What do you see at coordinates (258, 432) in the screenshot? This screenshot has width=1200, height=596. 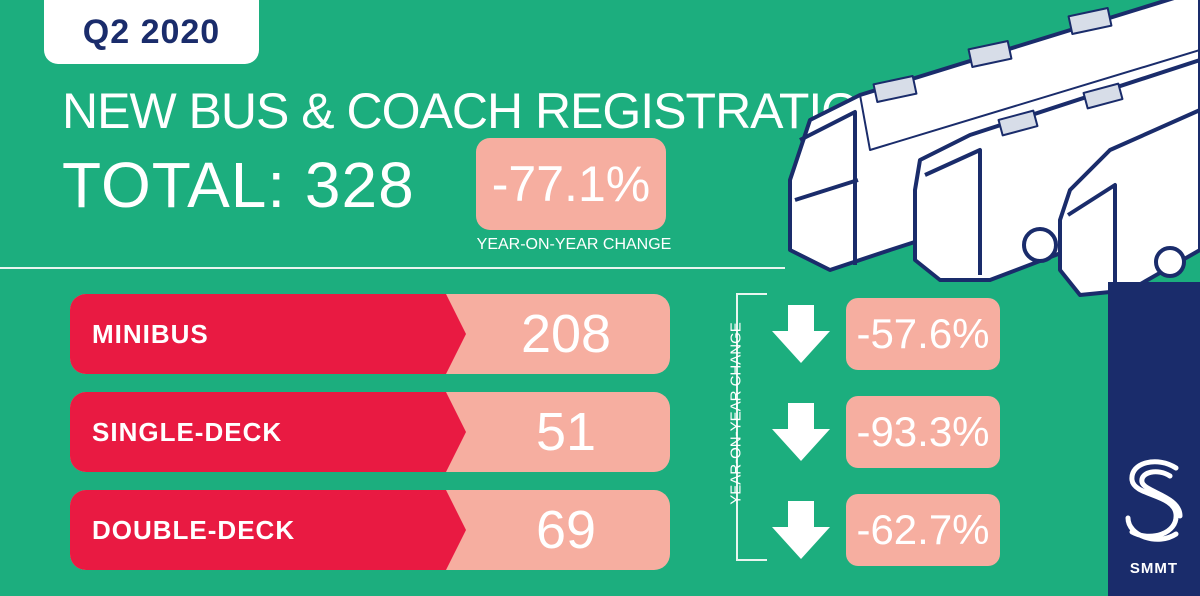 I see `row-label: SINGLE-DECK` at bounding box center [258, 432].